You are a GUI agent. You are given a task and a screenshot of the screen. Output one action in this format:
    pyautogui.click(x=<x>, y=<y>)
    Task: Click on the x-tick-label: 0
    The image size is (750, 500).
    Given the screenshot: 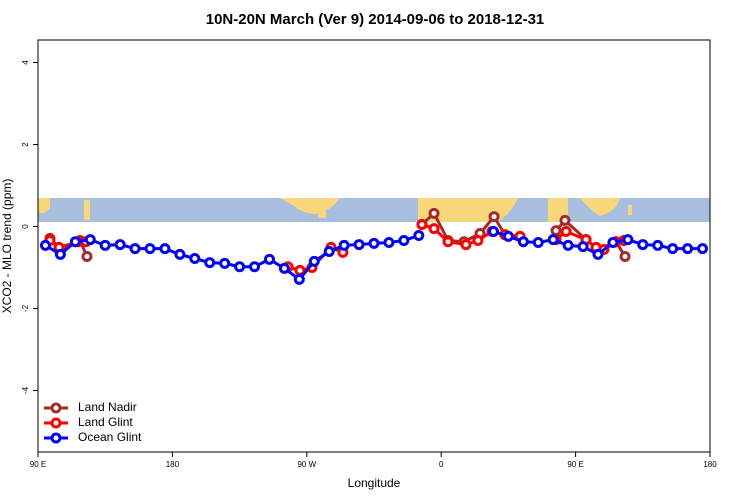 What is the action you would take?
    pyautogui.click(x=441, y=464)
    